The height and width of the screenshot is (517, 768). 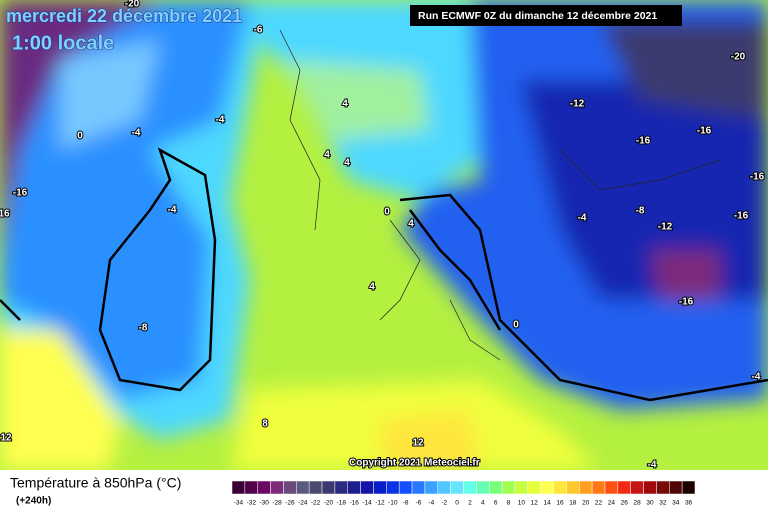 What do you see at coordinates (264, 503) in the screenshot?
I see `scale-label: -30` at bounding box center [264, 503].